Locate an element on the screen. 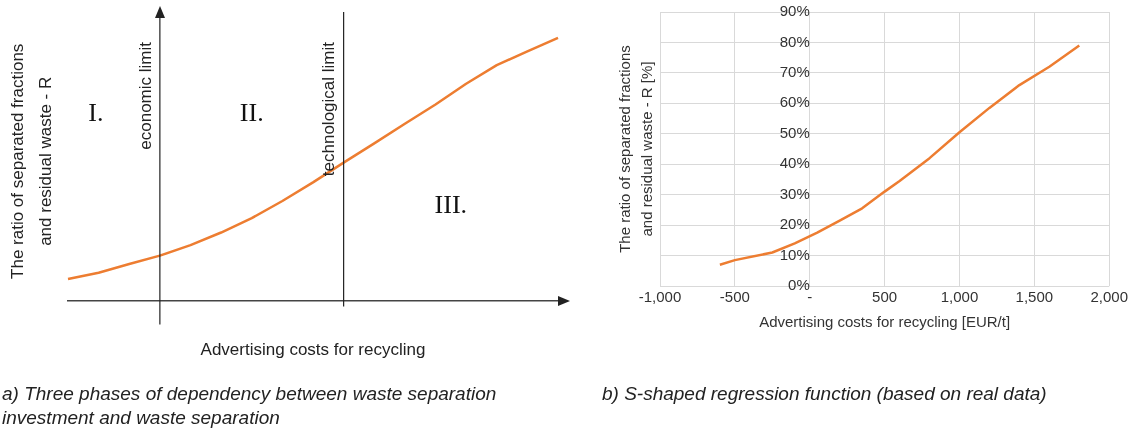  y-axis-title: The ratio of separated fractions and residual waste - R [%] is located at coordinates (636, 149).